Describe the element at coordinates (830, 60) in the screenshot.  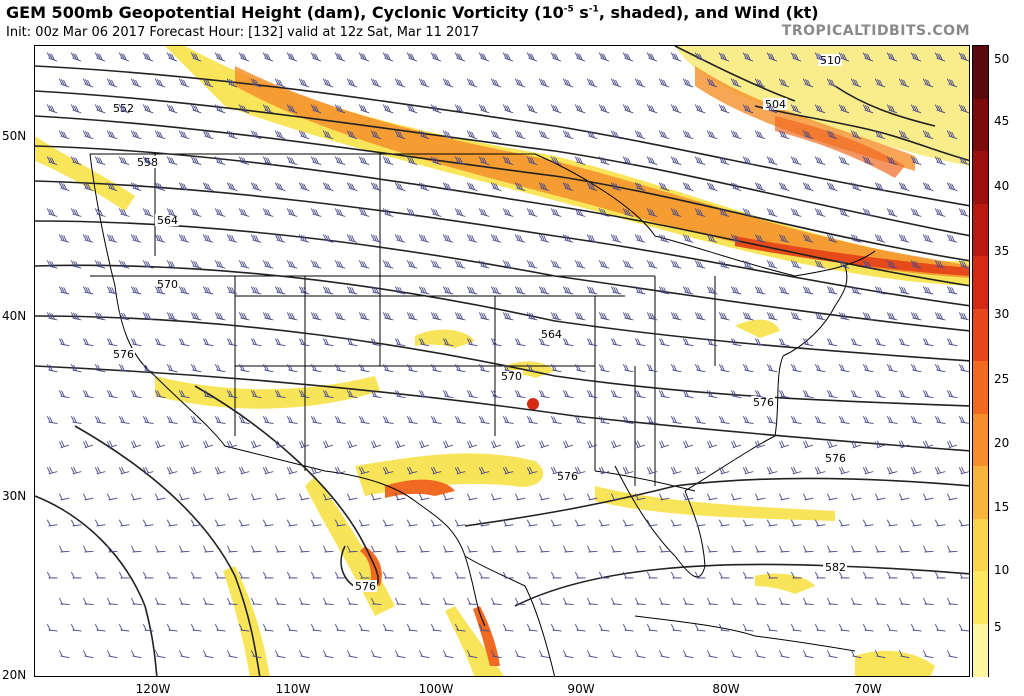
I see `contour-label: 510` at that location.